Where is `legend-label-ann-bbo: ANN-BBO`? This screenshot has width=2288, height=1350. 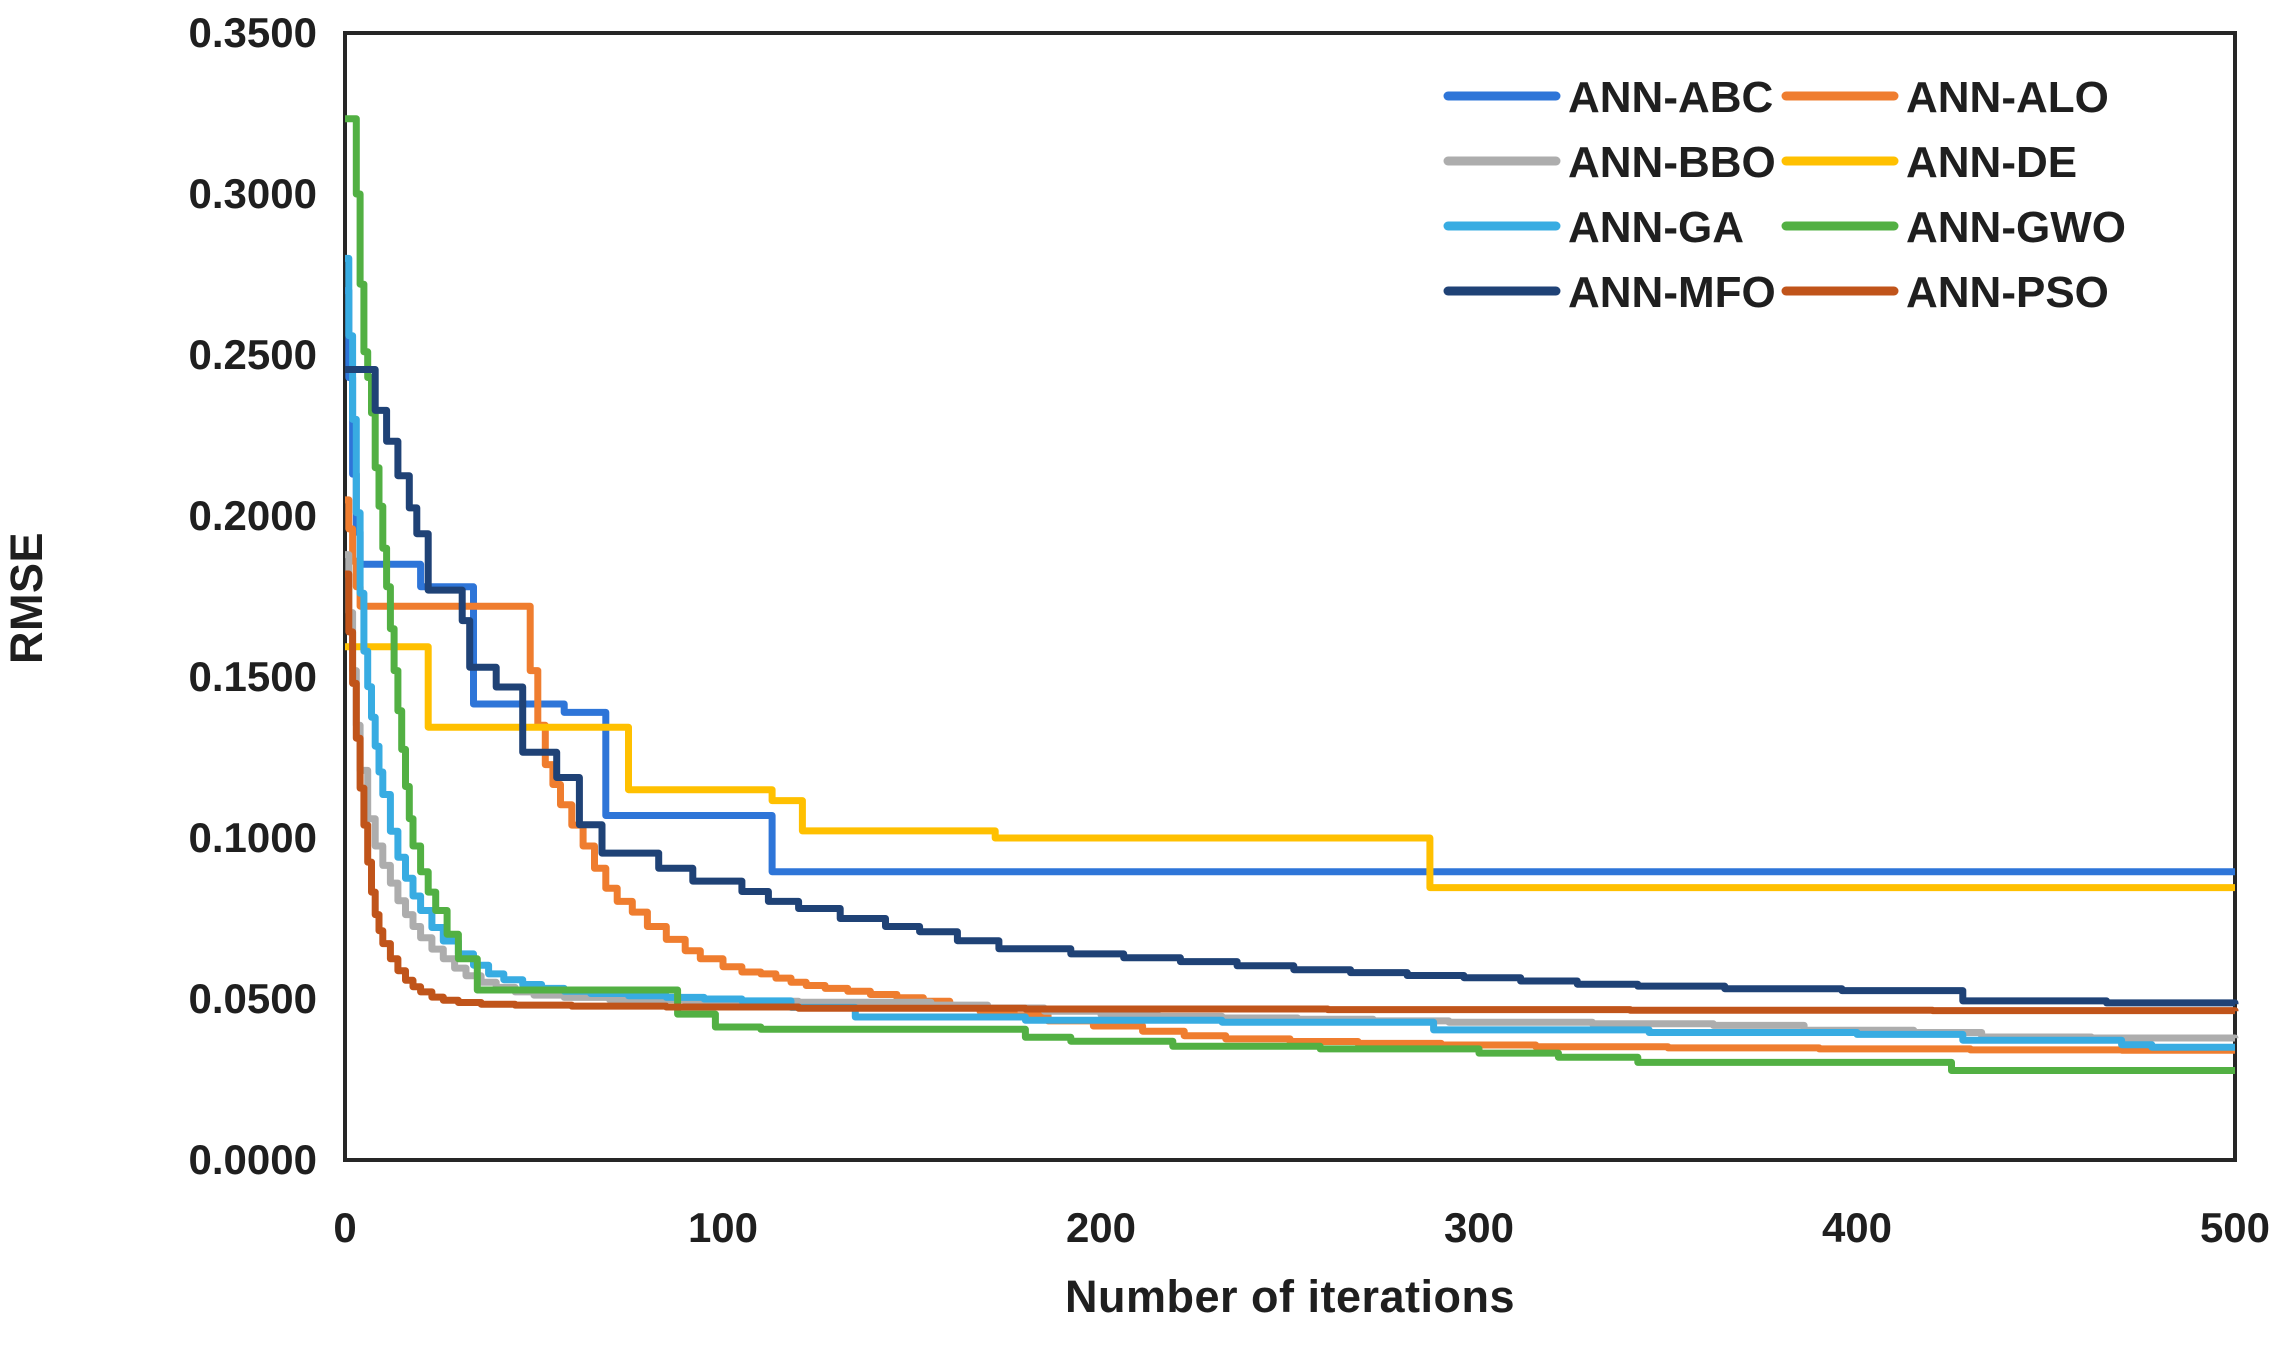
legend-label-ann-bbo: ANN-BBO is located at coordinates (1672, 162).